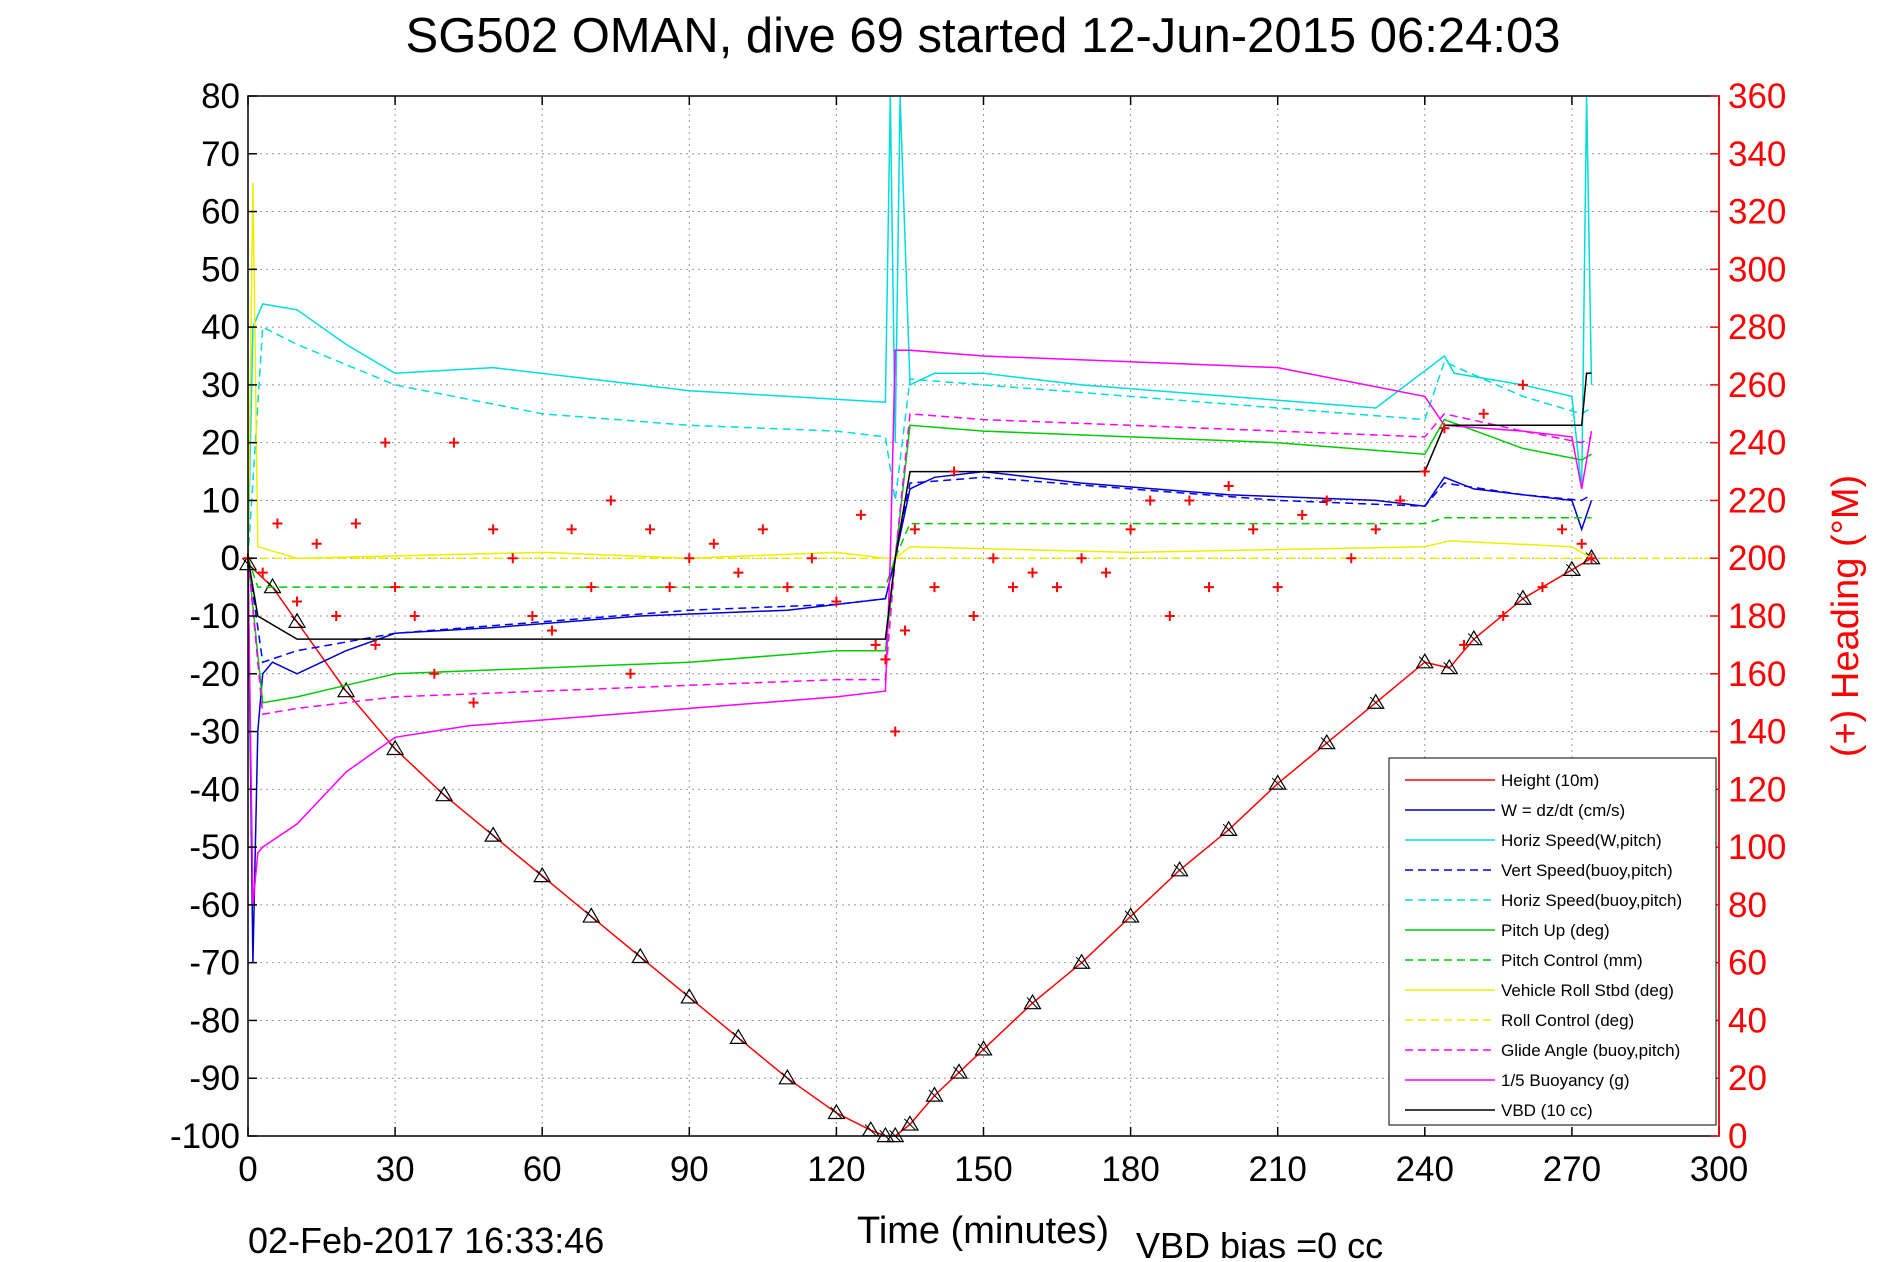  What do you see at coordinates (214, 963) in the screenshot?
I see `y-tick-label: -70` at bounding box center [214, 963].